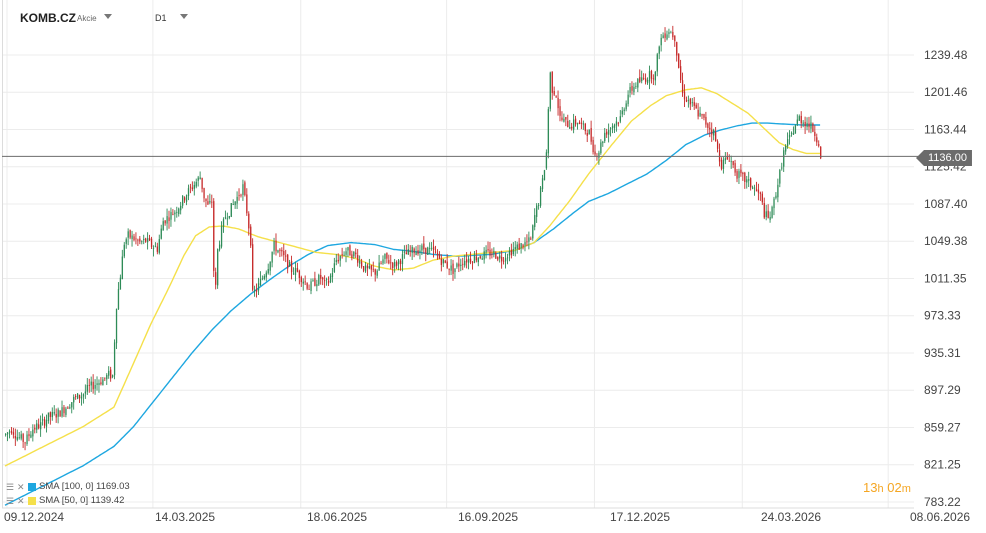 This screenshot has width=986, height=533. What do you see at coordinates (945, 129) in the screenshot?
I see `y-tick-label: 1163.44` at bounding box center [945, 129].